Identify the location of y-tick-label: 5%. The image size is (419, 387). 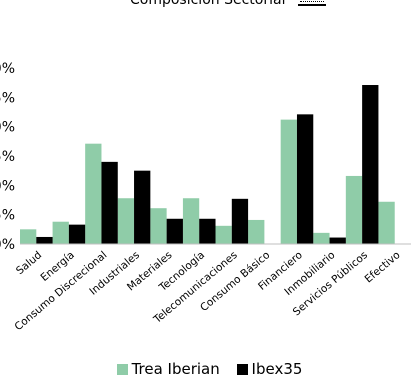
(7, 216).